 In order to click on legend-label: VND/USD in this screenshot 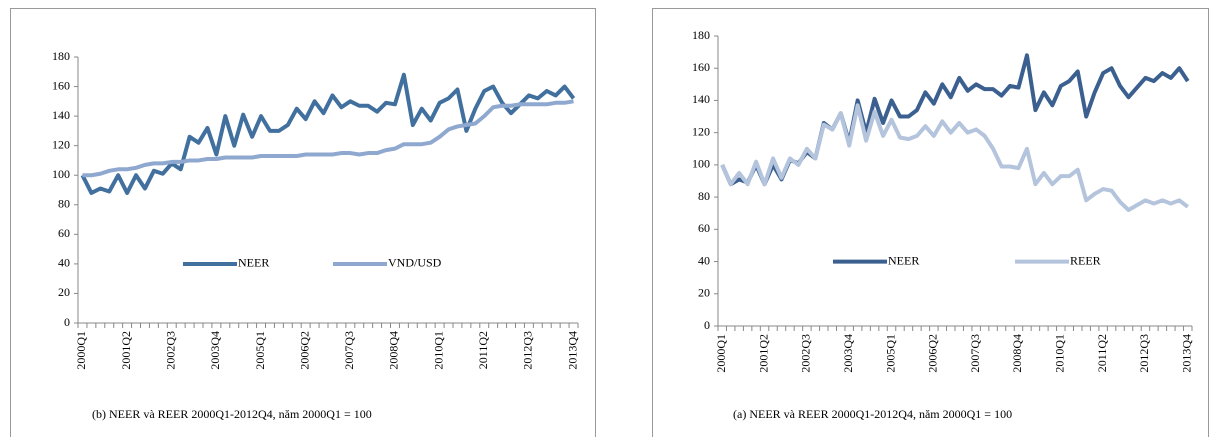, I will do `click(415, 263)`.